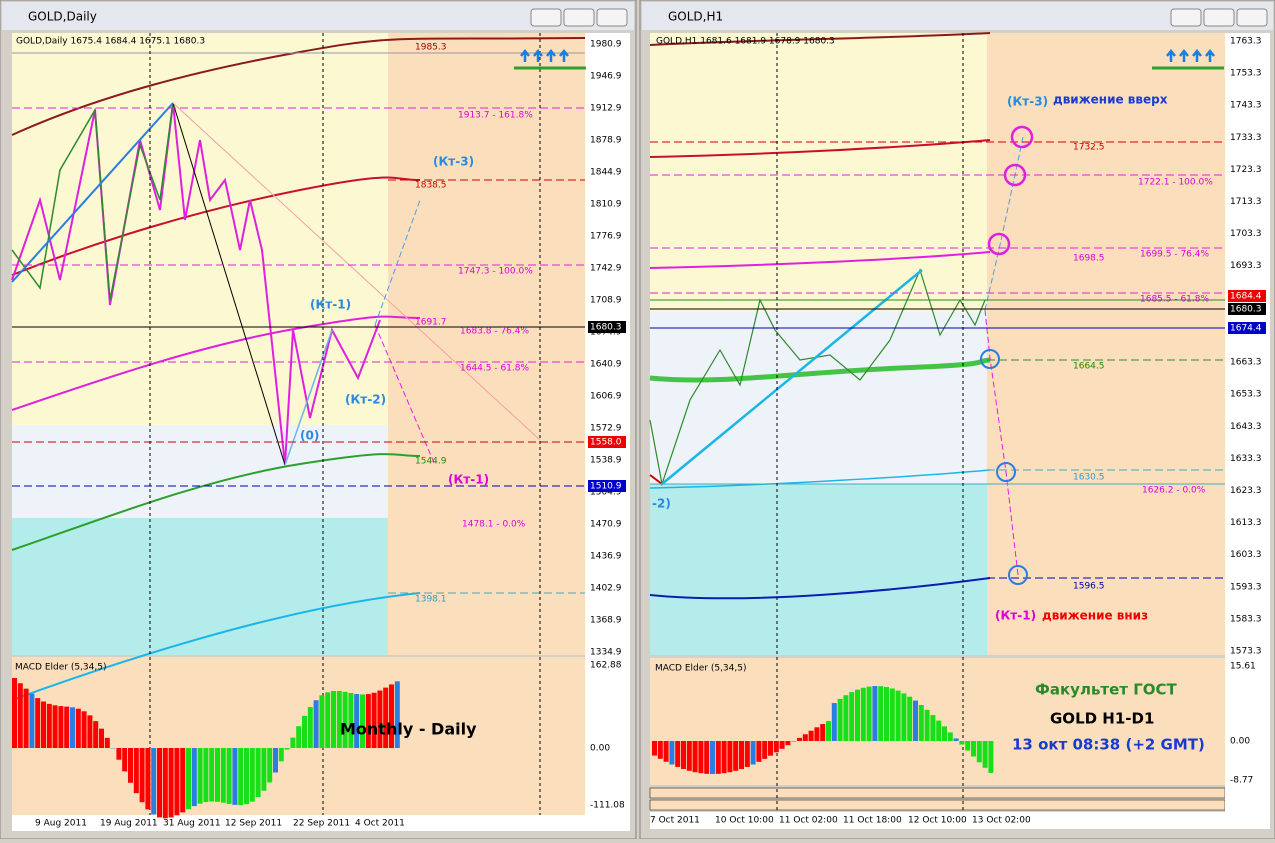 The width and height of the screenshot is (1275, 843). What do you see at coordinates (110, 42) in the screenshot?
I see `chart-header: GOLD,Daily 1675.4 1684.4 1675.1 1680.3` at bounding box center [110, 42].